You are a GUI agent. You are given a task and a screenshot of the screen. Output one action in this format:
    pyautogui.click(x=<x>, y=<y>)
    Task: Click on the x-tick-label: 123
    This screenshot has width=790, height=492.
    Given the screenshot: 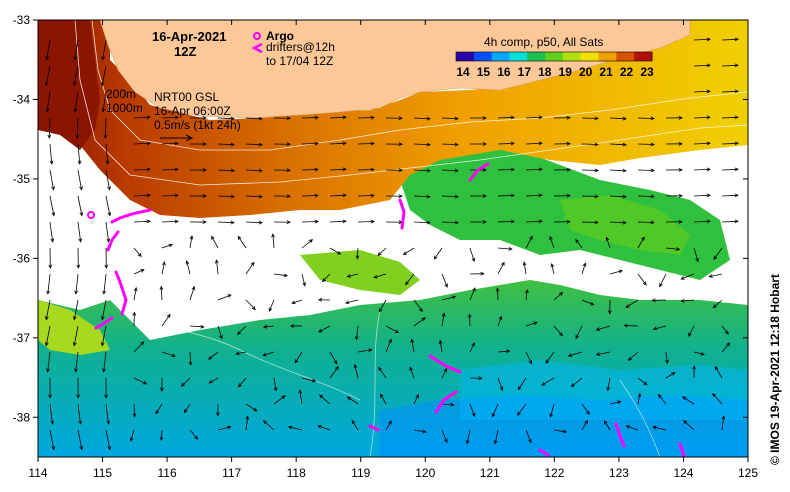 What is the action you would take?
    pyautogui.click(x=619, y=473)
    